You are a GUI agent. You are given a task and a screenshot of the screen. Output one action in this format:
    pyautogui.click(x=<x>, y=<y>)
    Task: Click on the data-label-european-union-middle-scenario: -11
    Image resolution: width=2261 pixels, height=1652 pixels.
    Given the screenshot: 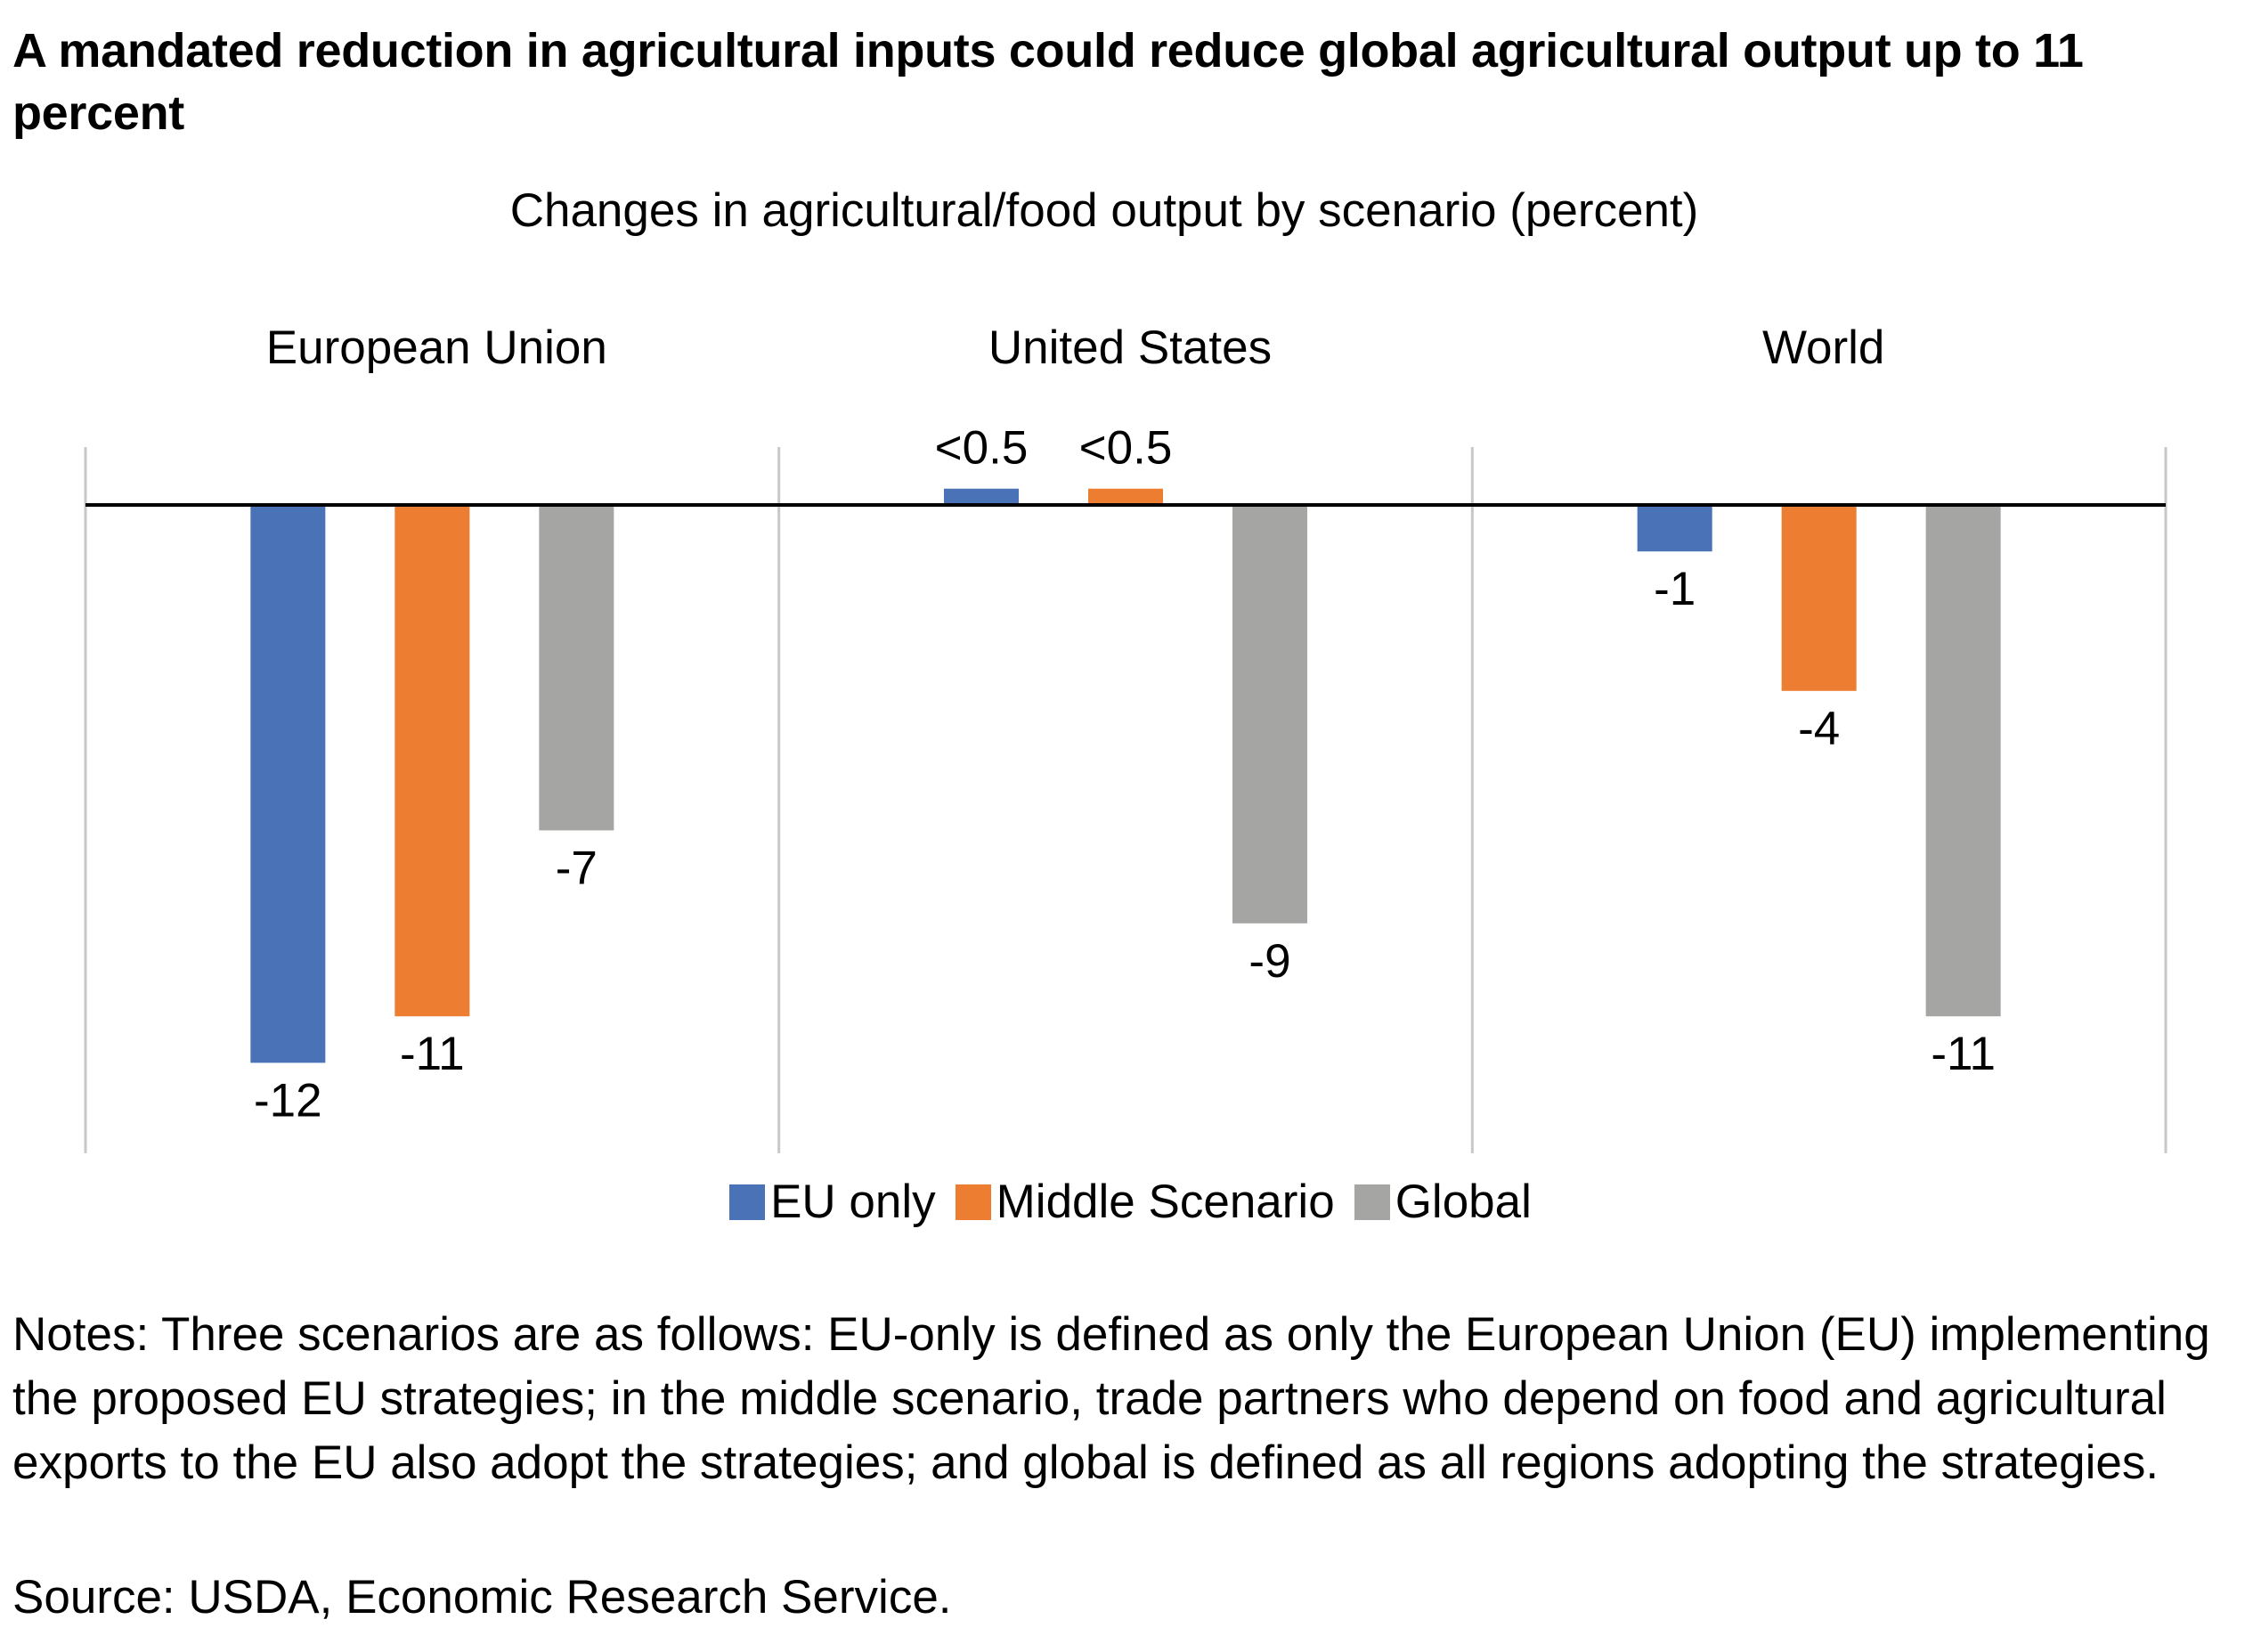 What is the action you would take?
    pyautogui.click(x=432, y=1054)
    